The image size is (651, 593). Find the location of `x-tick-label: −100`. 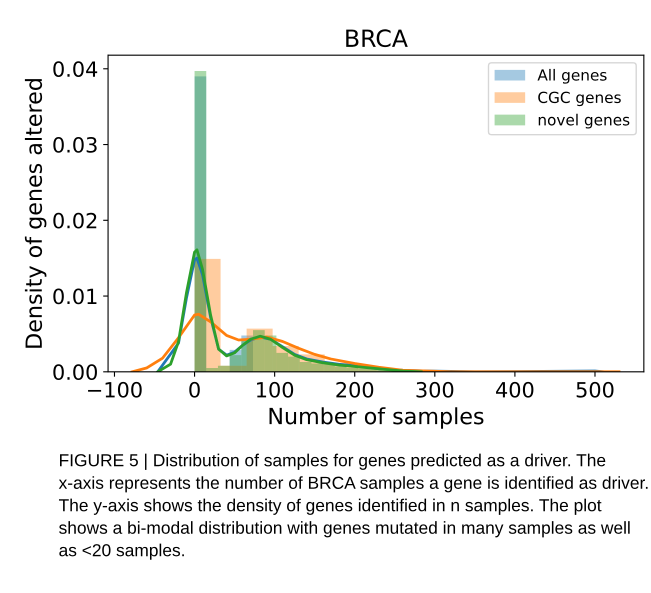

x-tick-label: −100 is located at coordinates (115, 390).